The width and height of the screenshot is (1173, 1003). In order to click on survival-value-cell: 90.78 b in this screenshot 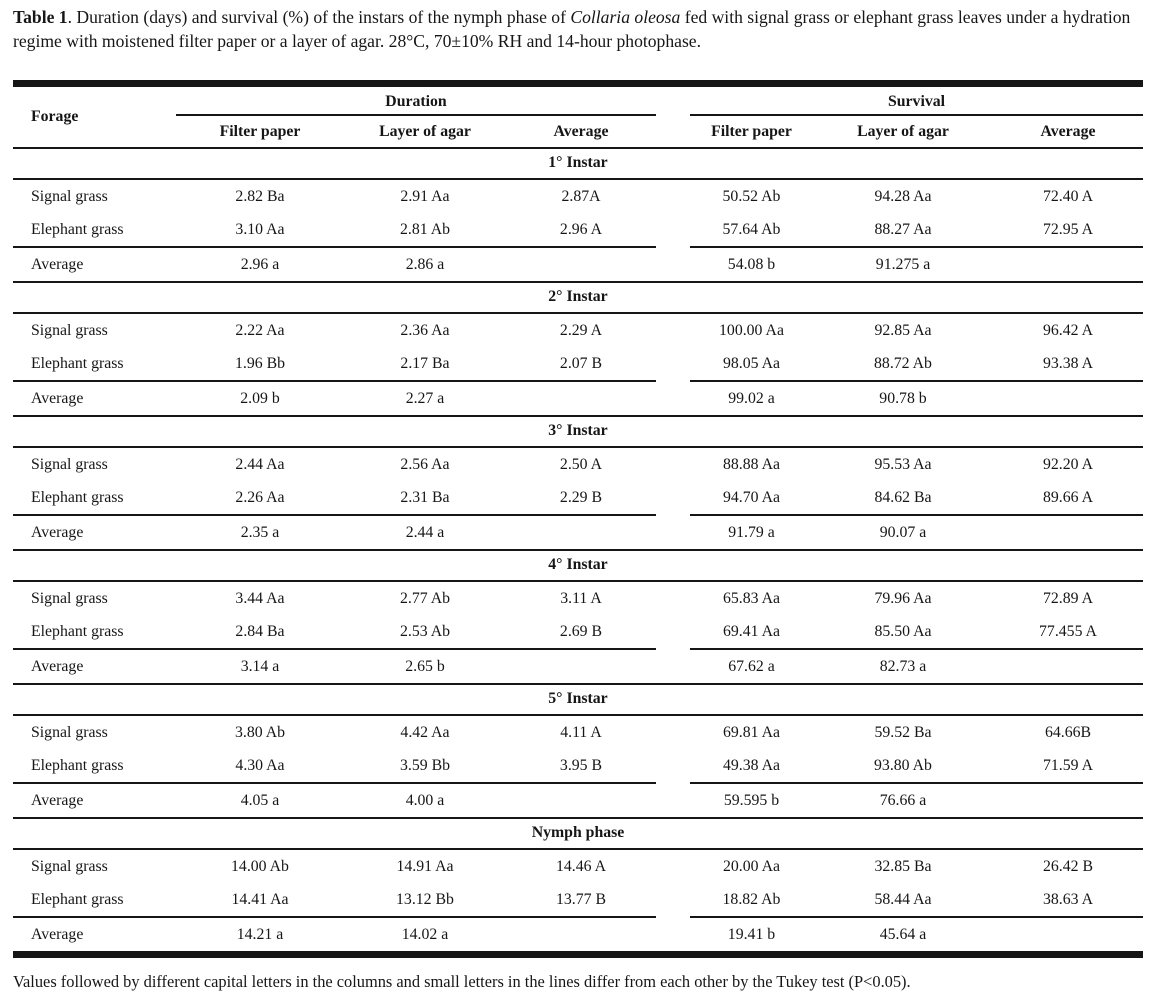, I will do `click(903, 398)`.